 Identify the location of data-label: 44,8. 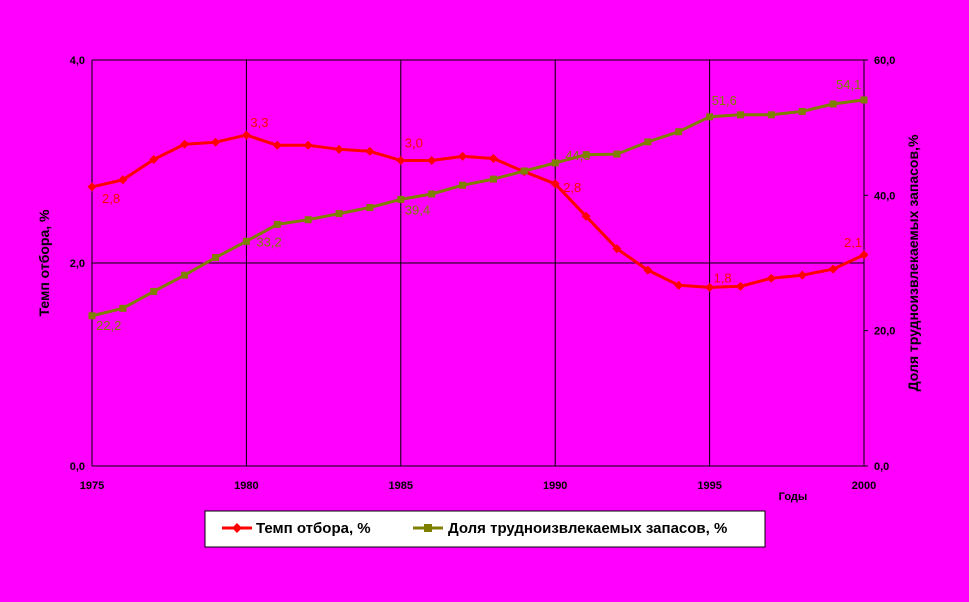
(577, 155).